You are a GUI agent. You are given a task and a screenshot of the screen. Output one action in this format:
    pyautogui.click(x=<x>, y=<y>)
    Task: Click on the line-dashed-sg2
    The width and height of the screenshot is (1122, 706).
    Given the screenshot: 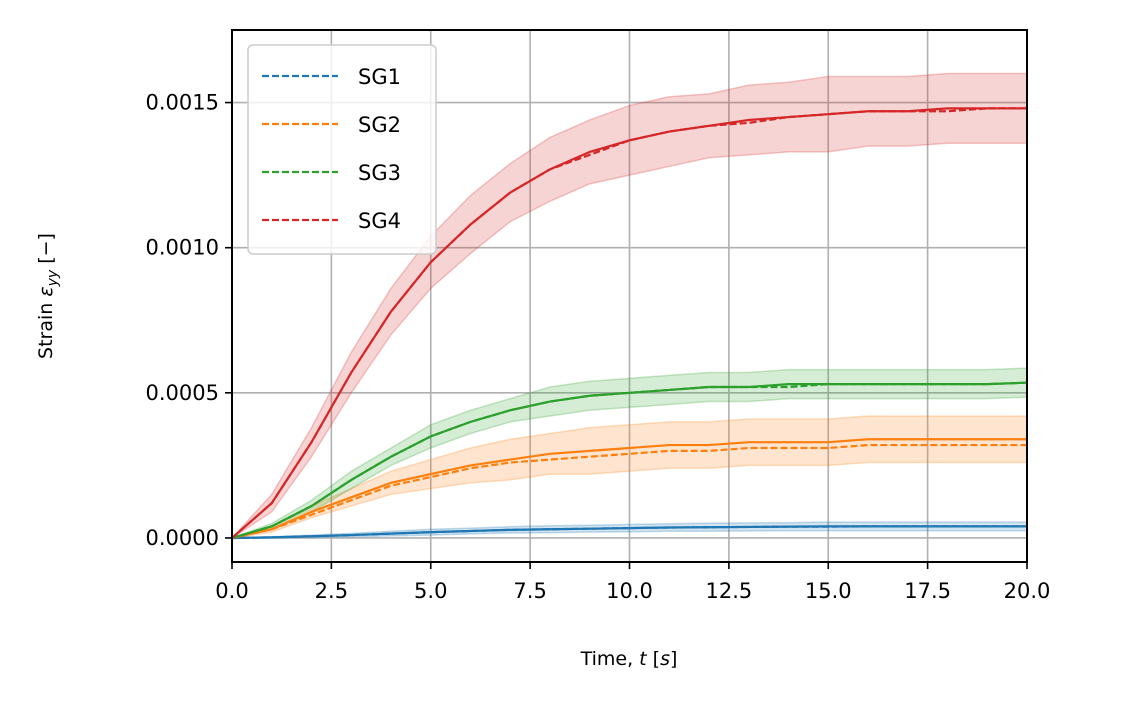 What is the action you would take?
    pyautogui.click(x=629, y=491)
    